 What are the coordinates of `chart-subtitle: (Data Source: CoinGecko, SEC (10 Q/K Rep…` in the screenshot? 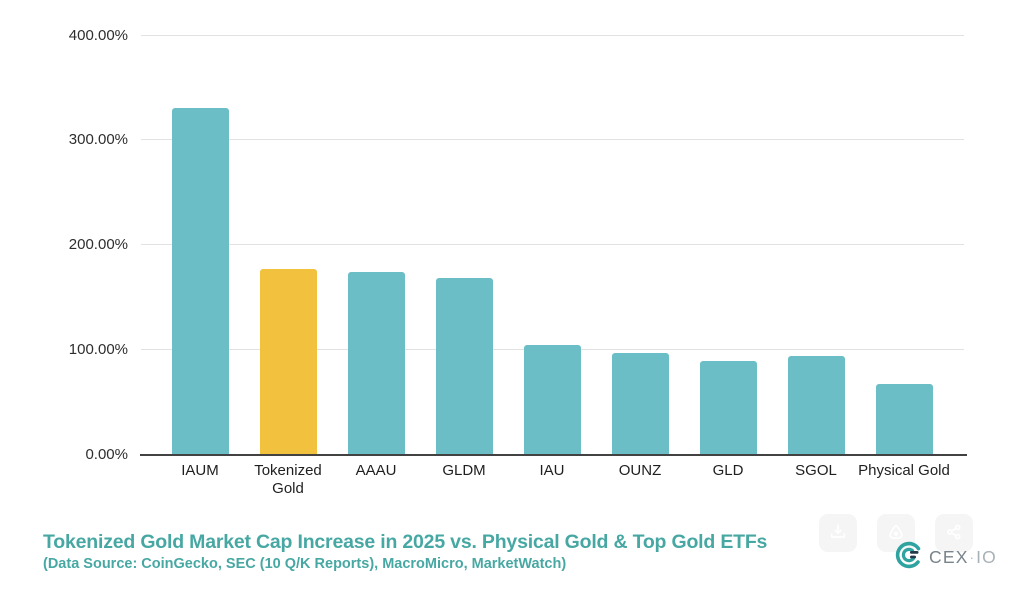 It's located at (305, 564).